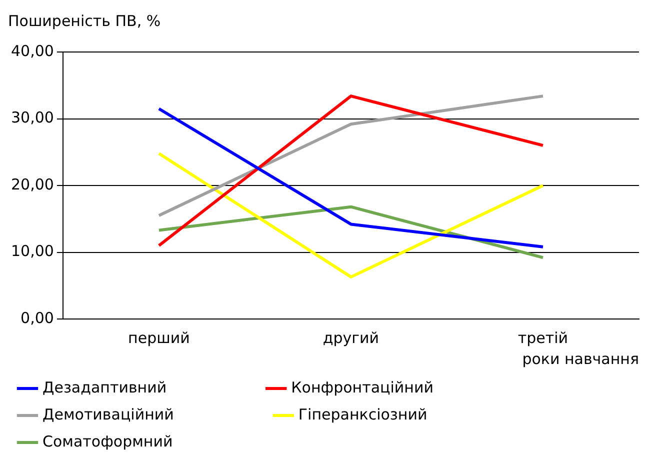  I want to click on y-tick-label: 30,00, so click(32, 117).